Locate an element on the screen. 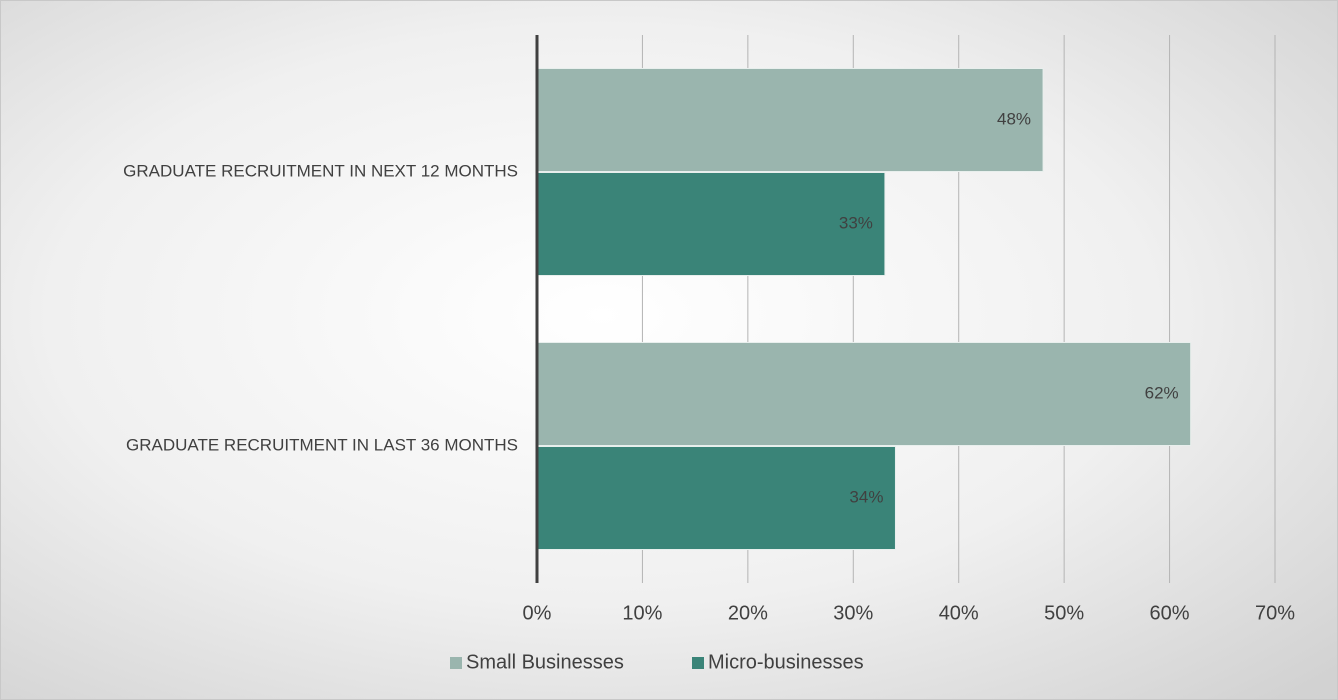 The image size is (1338, 700). x-tick-label: 30% is located at coordinates (853, 613).